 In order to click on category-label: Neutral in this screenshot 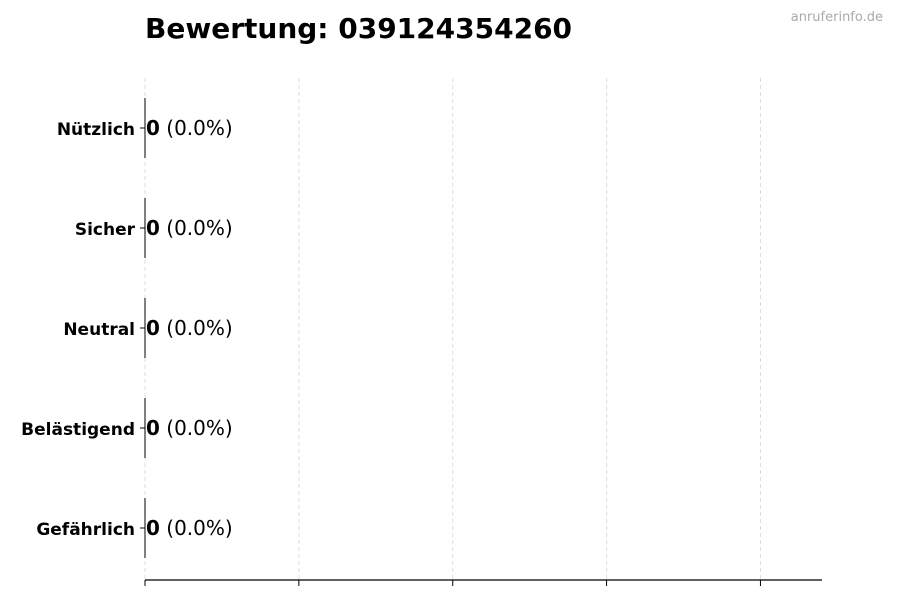, I will do `click(99, 330)`.